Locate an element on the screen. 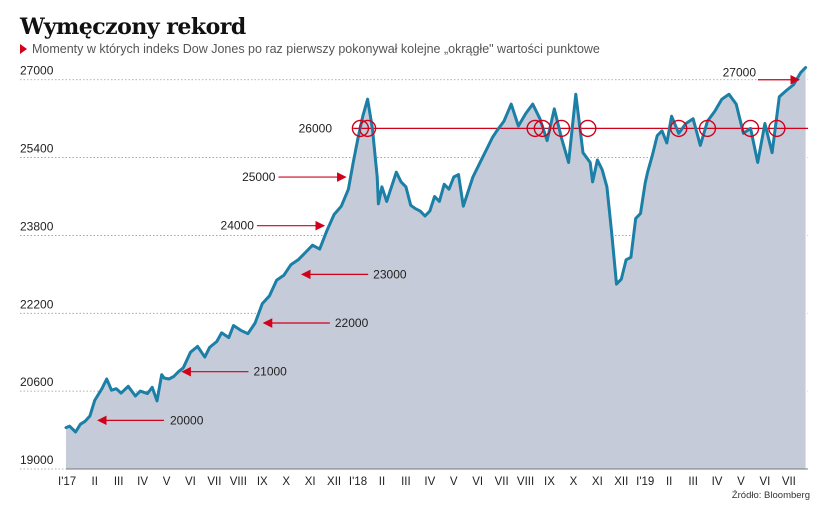 This screenshot has width=830, height=520. subtitle-marker-icon is located at coordinates (23, 49).